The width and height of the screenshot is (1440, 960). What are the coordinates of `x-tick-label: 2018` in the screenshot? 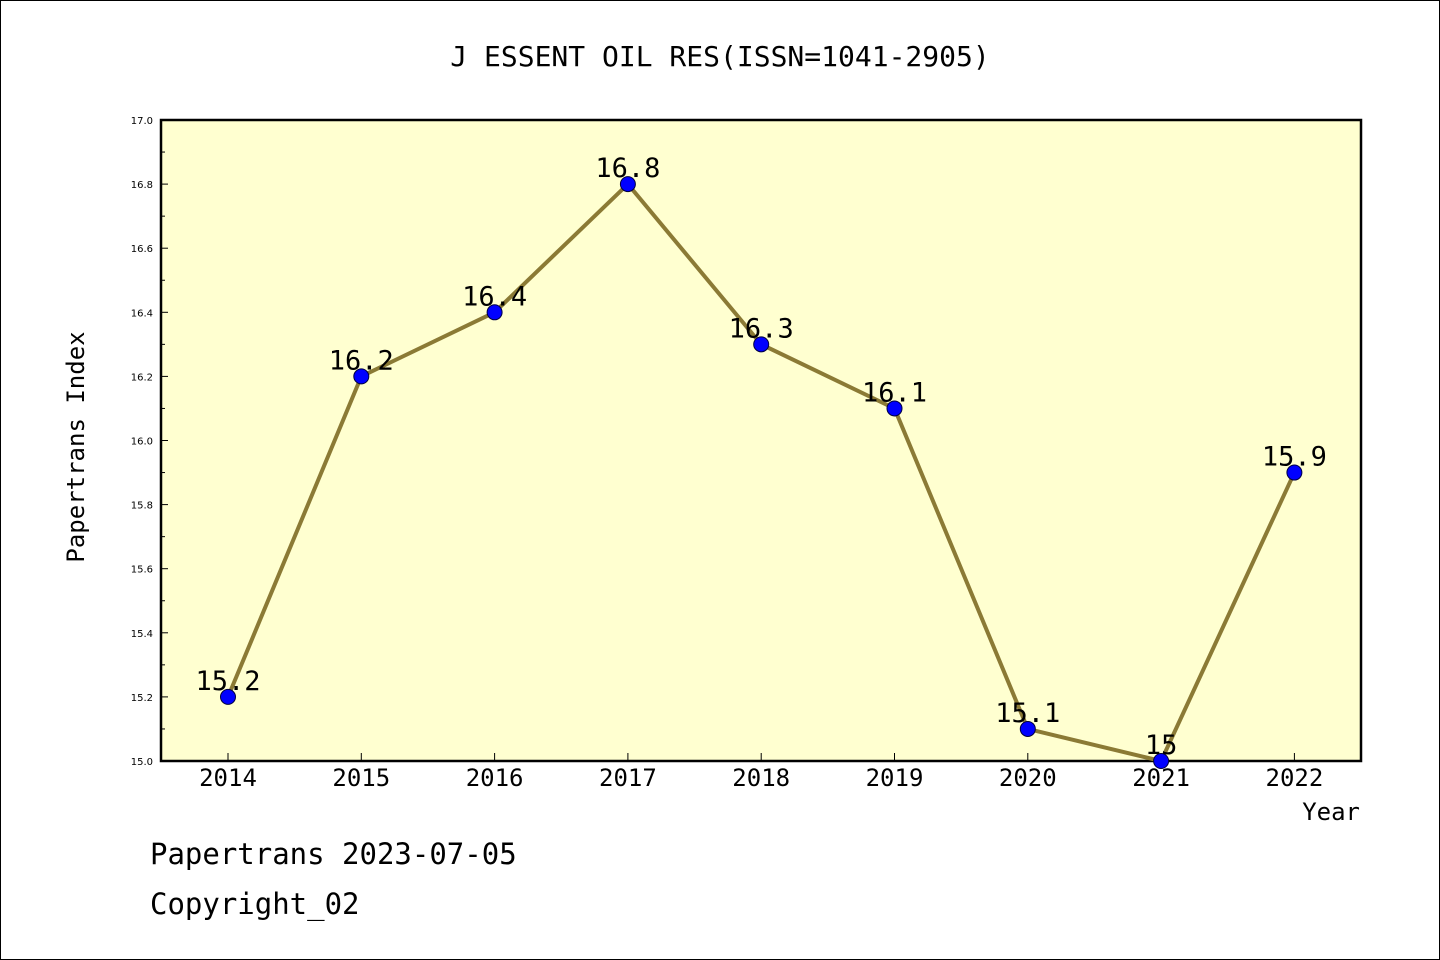 It's located at (761, 778).